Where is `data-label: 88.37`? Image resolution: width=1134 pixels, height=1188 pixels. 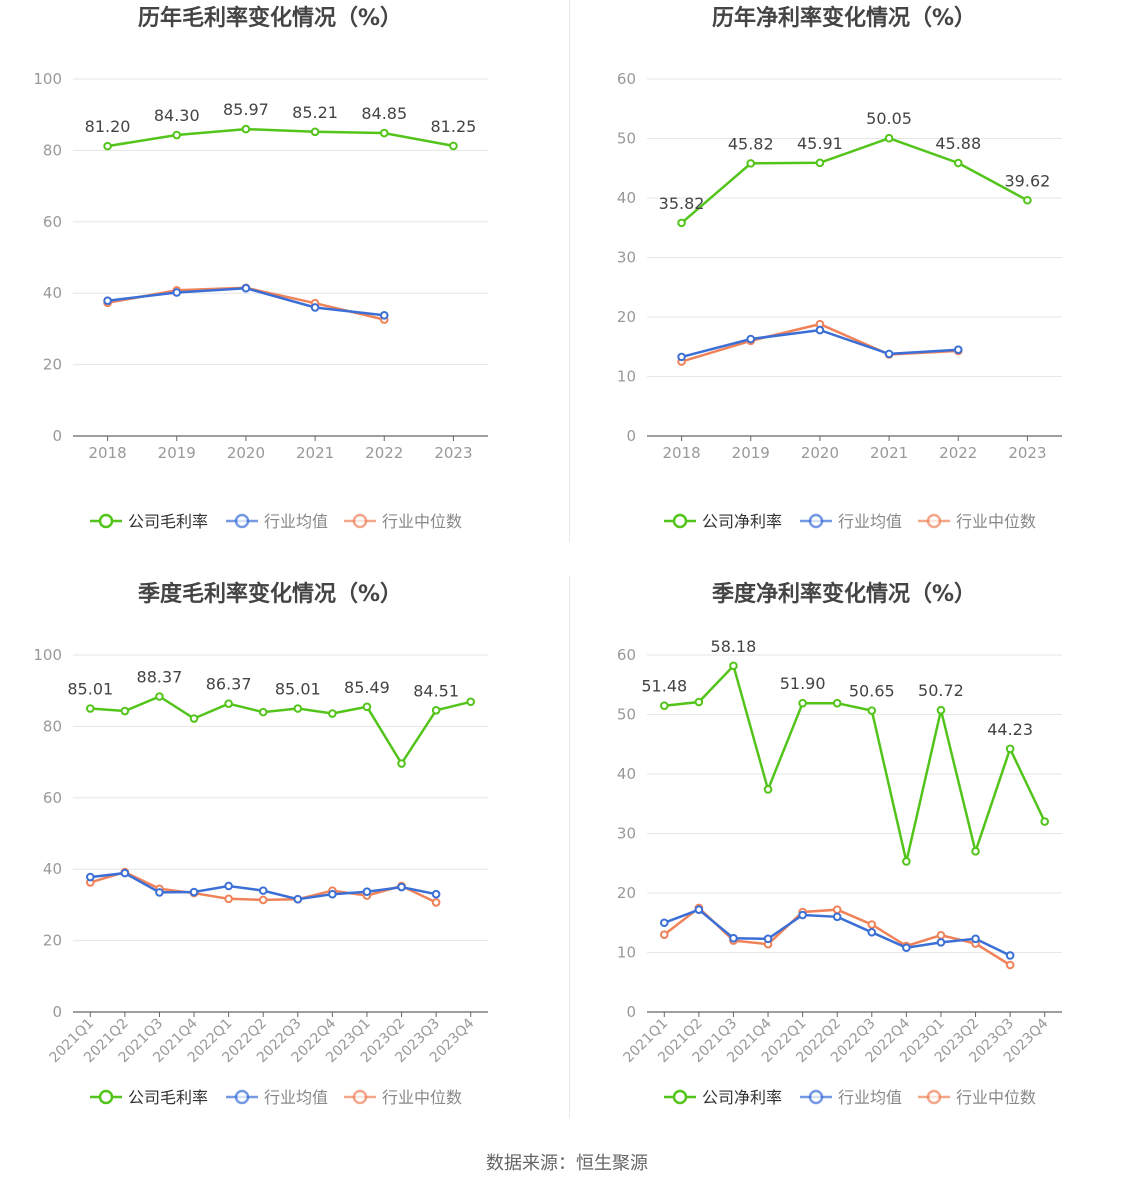
data-label: 88.37 is located at coordinates (160, 677).